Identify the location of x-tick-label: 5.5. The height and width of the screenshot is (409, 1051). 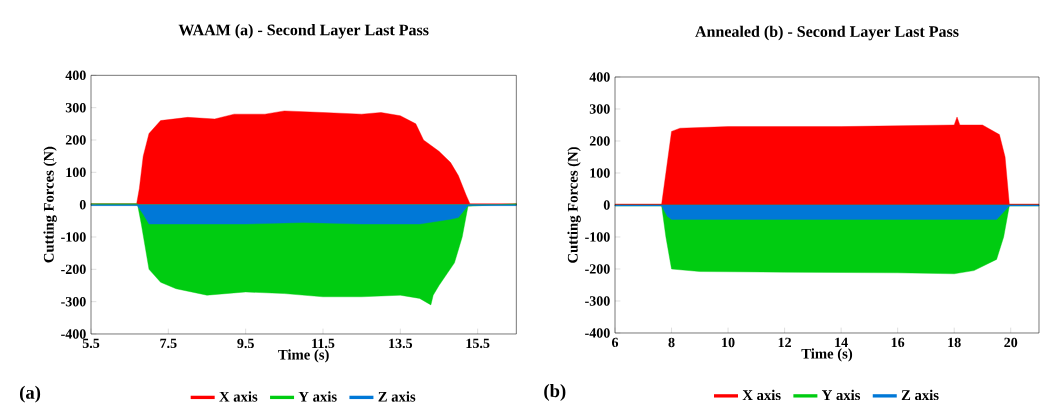
(91, 343).